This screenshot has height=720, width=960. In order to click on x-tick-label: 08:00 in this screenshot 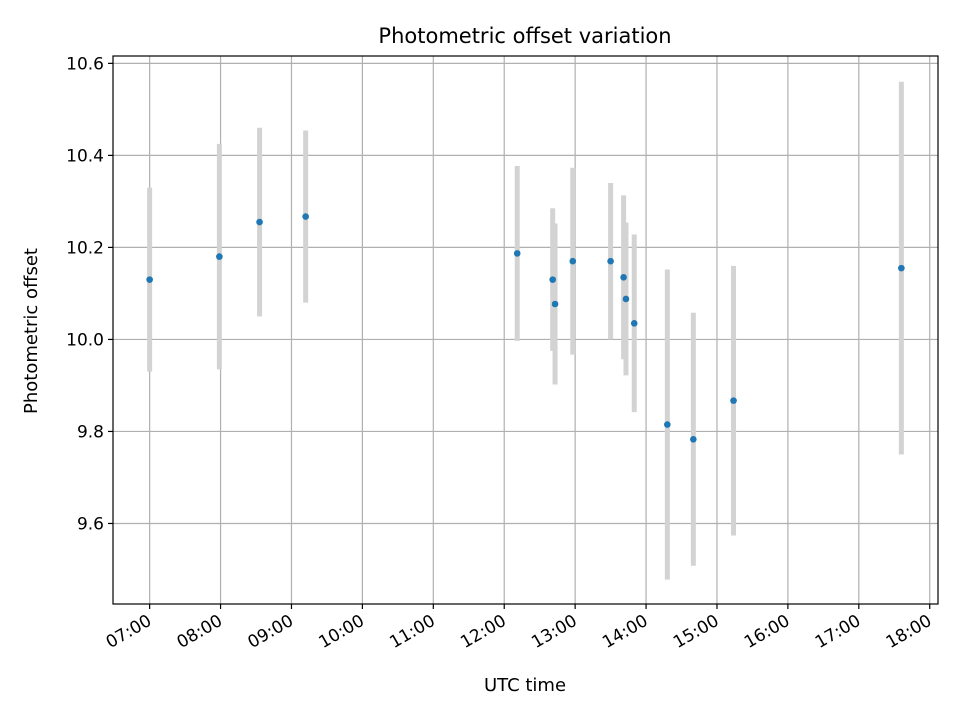, I will do `click(200, 632)`.